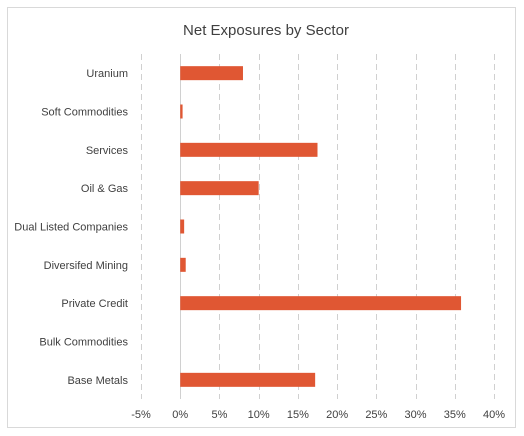 This screenshot has height=436, width=524. What do you see at coordinates (83, 343) in the screenshot?
I see `category-label: Bulk Commodities` at bounding box center [83, 343].